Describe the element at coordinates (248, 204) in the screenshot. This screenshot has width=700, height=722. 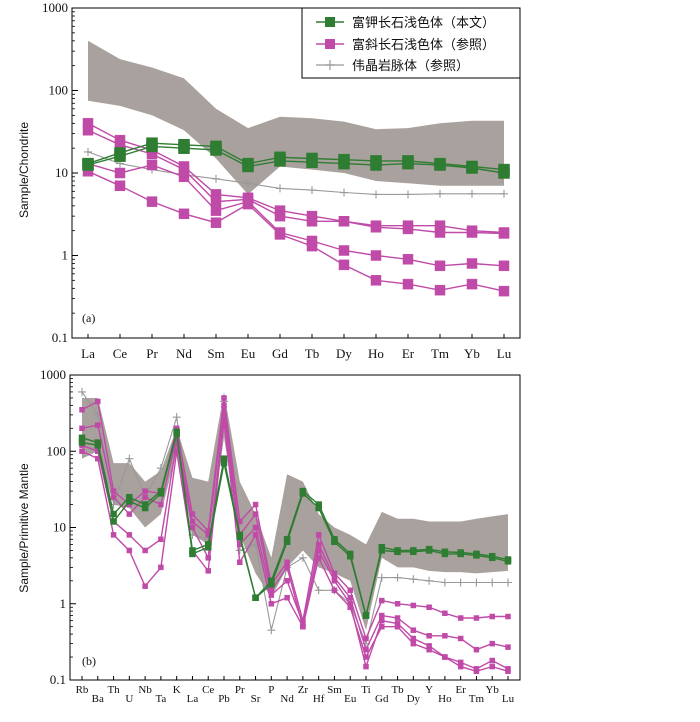
I see `a-series-5-point-Eu` at that location.